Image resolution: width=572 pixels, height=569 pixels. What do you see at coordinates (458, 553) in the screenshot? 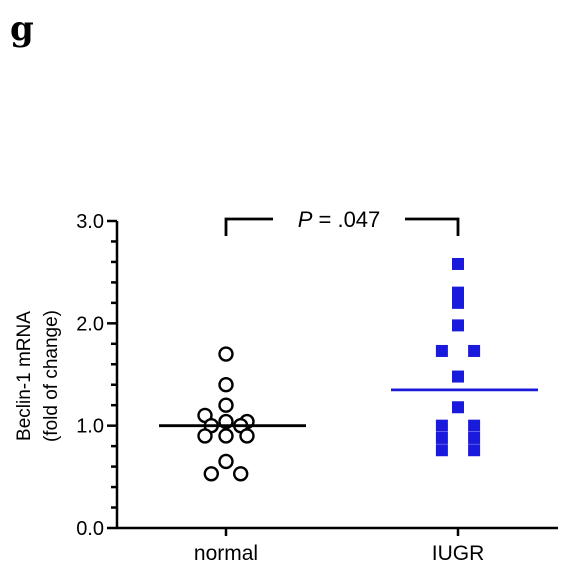
I see `x-category-label: IUGR` at bounding box center [458, 553].